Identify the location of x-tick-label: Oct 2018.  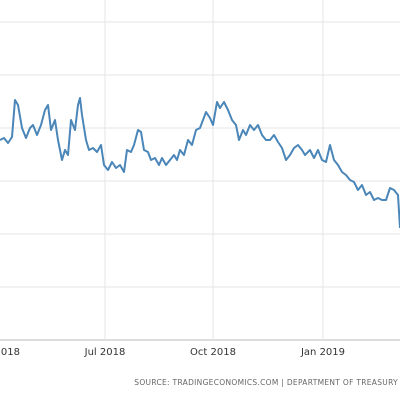
(213, 352).